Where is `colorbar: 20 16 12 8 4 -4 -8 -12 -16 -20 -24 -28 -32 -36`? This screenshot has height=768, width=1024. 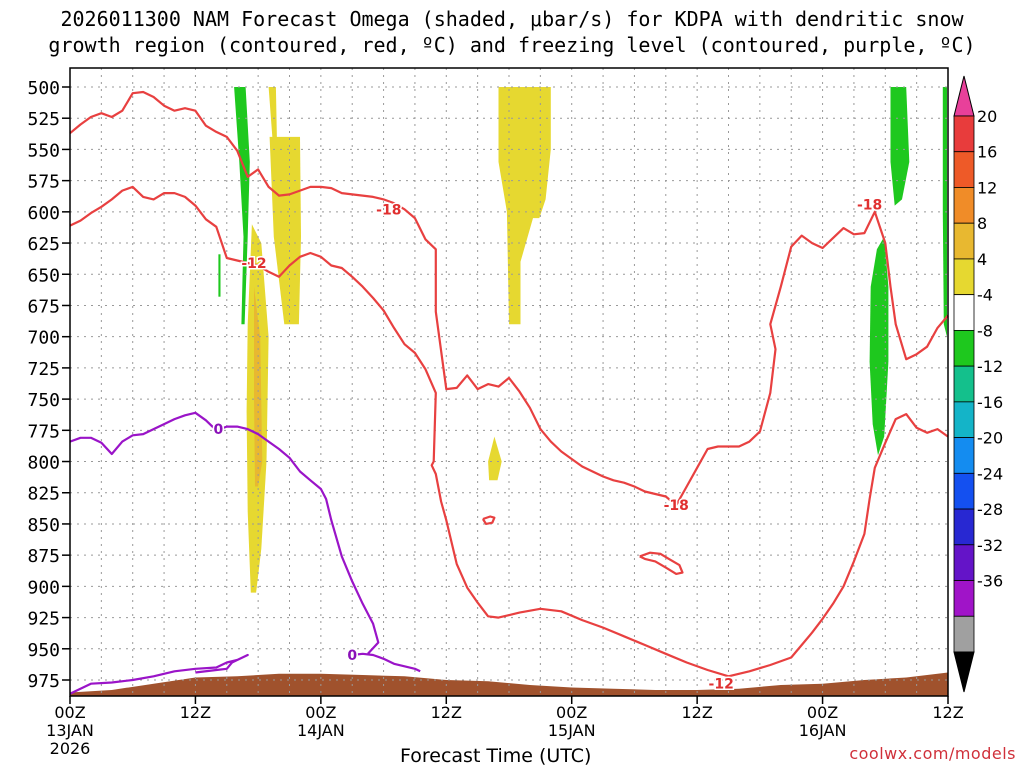 colorbar: 20 16 12 8 4 -4 -8 -12 -16 -20 -24 -28 -32 -36 is located at coordinates (978, 384).